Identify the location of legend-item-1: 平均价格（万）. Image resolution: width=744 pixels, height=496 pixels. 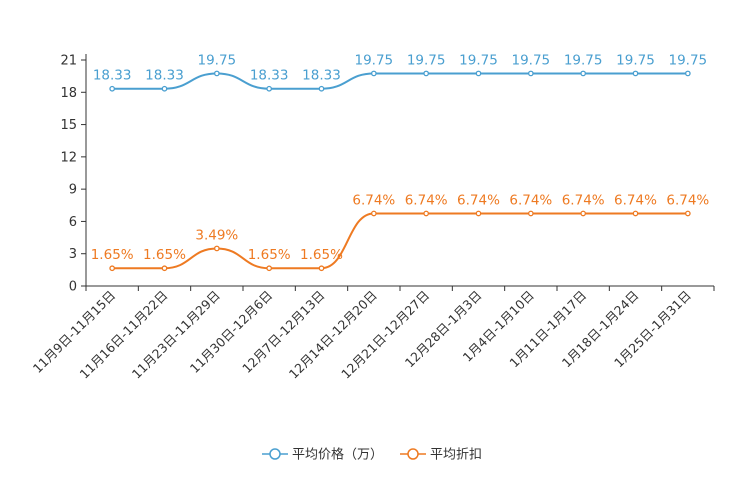
(322, 455).